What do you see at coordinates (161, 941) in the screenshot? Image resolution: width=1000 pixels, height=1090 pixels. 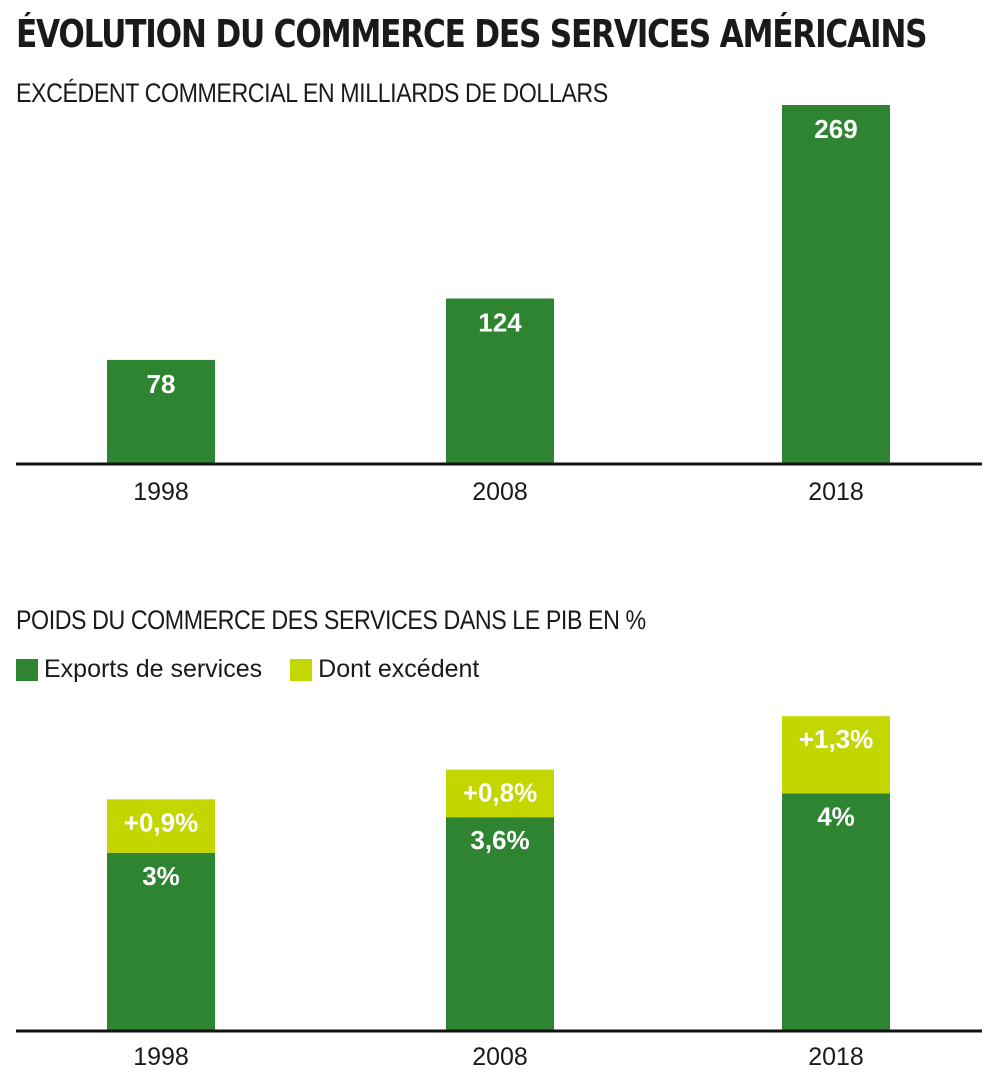 I see `bar-exports-1998` at bounding box center [161, 941].